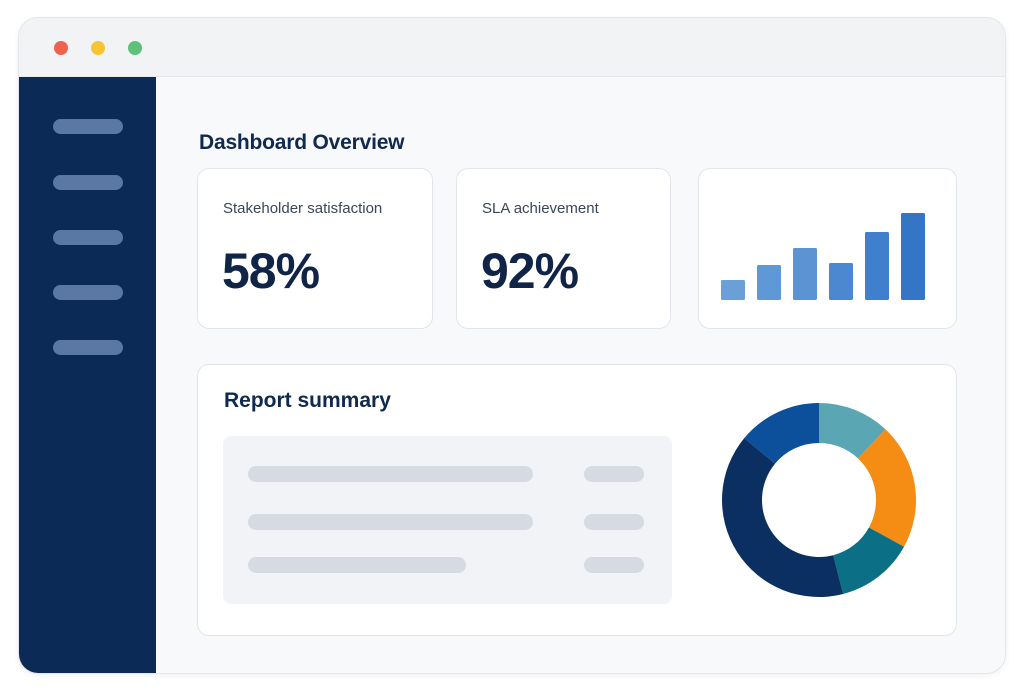 Image resolution: width=1024 pixels, height=691 pixels. I want to click on summary-title: Report summary, so click(307, 400).